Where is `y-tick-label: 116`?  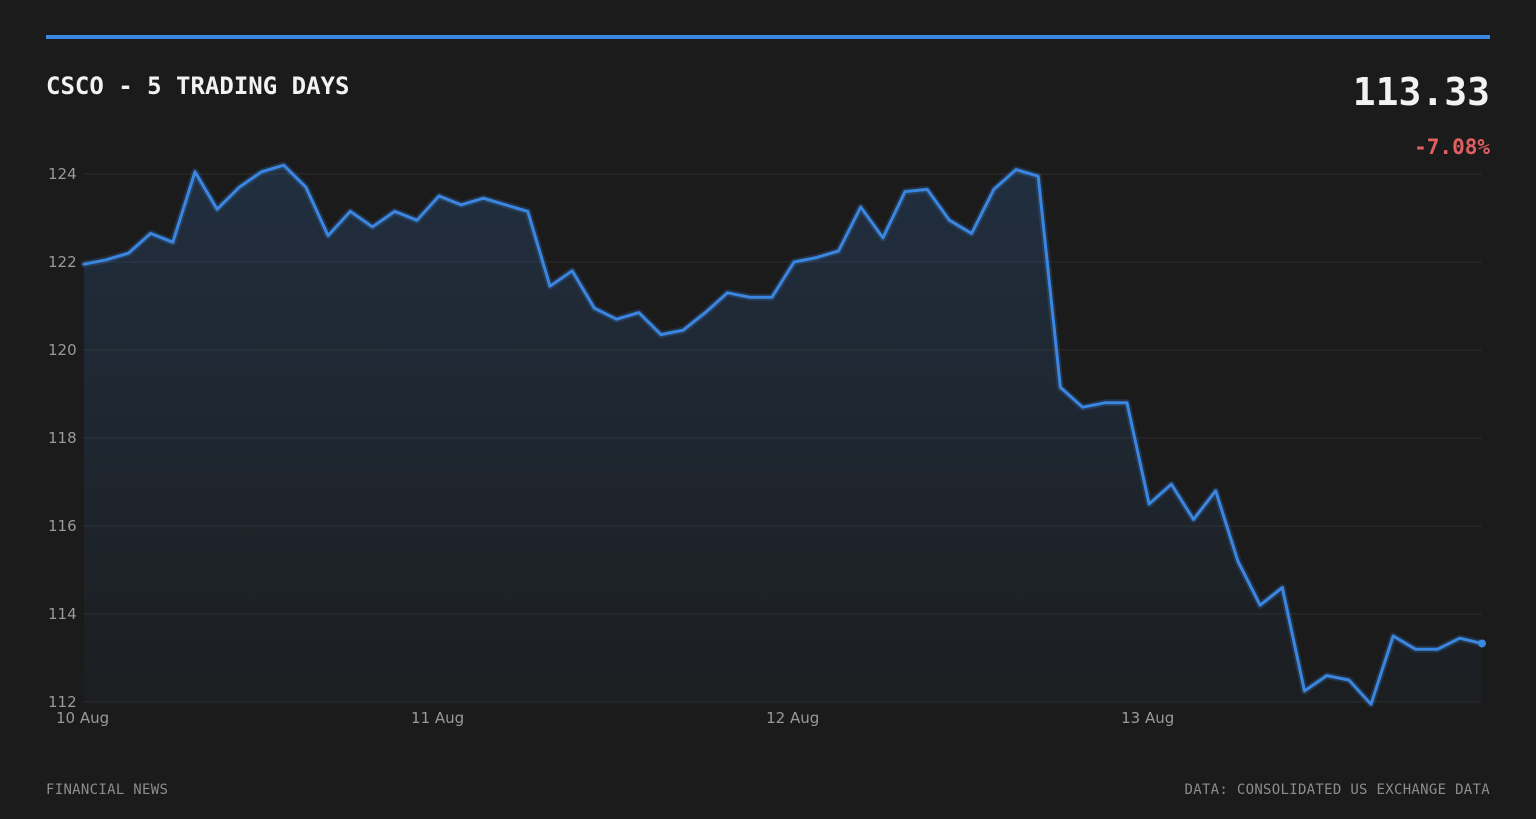 y-tick-label: 116 is located at coordinates (62, 526).